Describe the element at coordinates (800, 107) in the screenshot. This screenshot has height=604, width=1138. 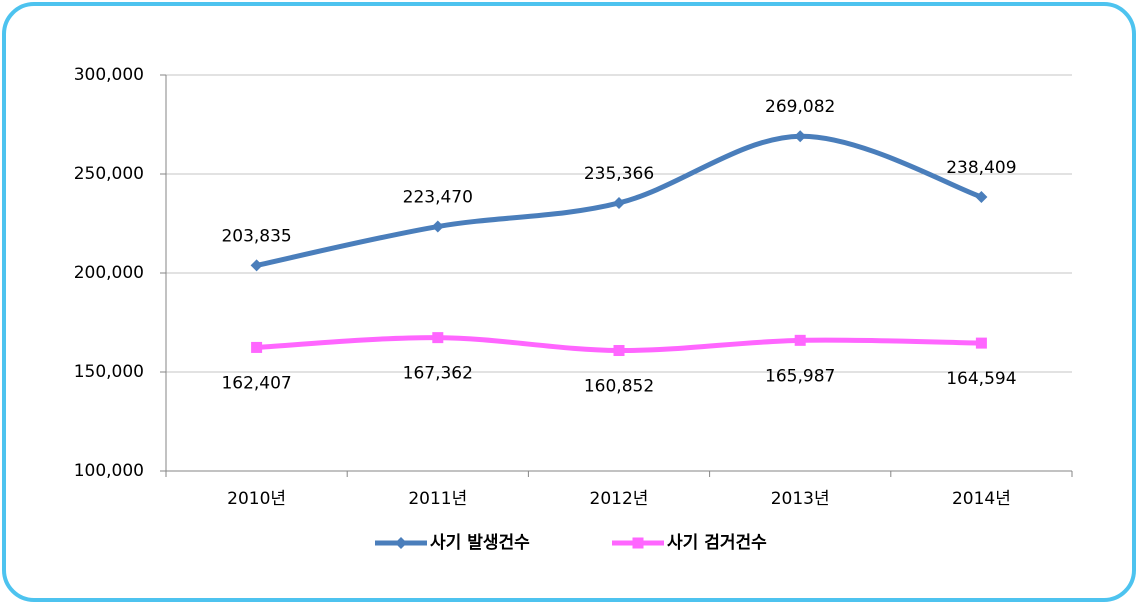
I see `data-label: 269,082` at that location.